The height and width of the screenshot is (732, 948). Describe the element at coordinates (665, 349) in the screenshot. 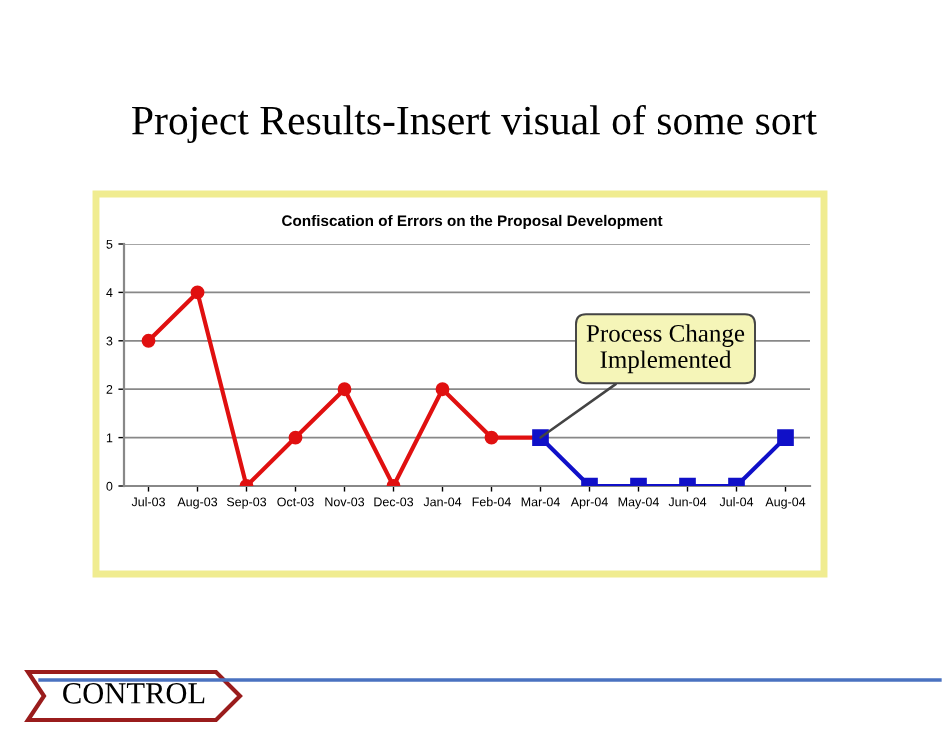

I see `annotation: Process Change Implemented` at that location.